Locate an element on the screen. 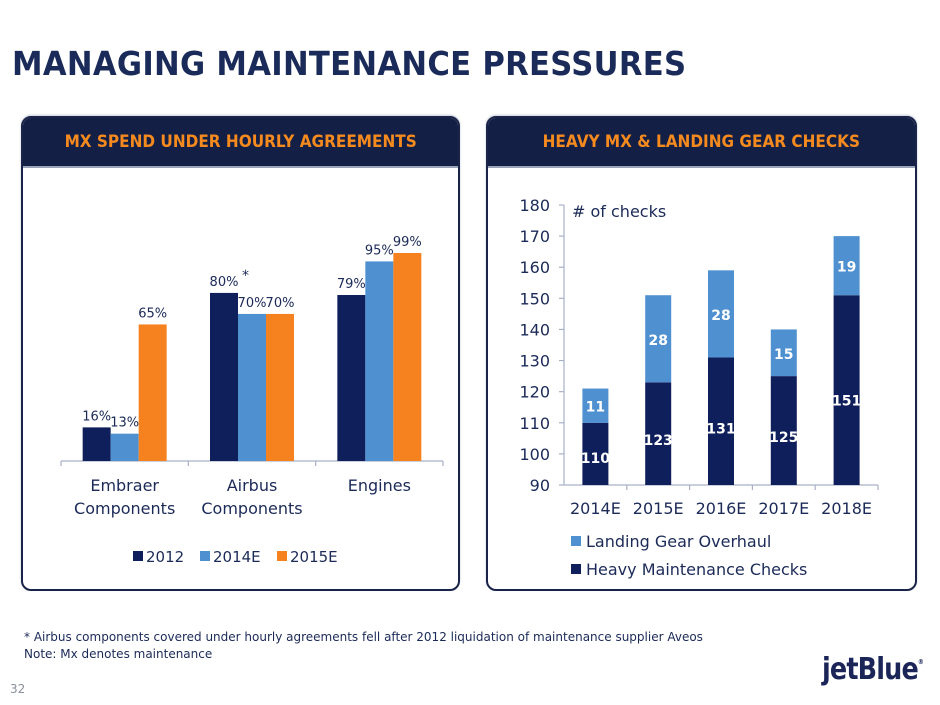  y-axis-title: # of checks is located at coordinates (619, 211).